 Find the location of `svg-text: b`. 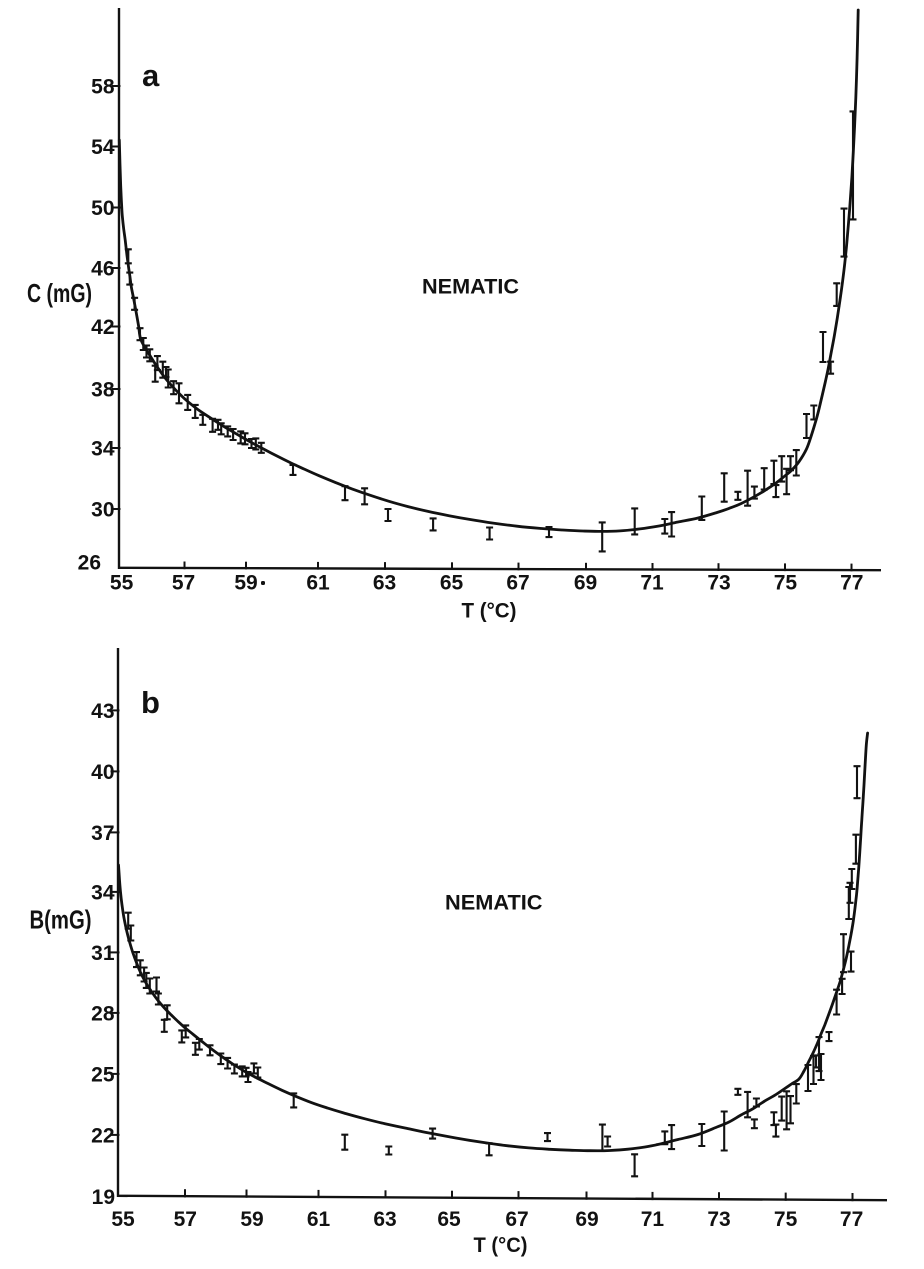

svg-text: b is located at coordinates (150, 702).